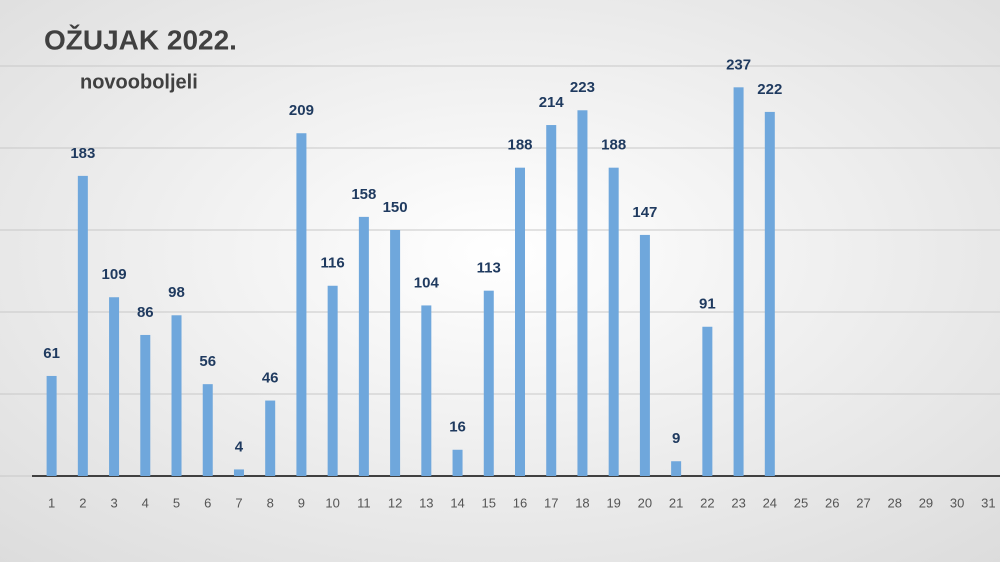 The width and height of the screenshot is (1000, 562). What do you see at coordinates (988, 502) in the screenshot?
I see `x-tick-label: 31` at bounding box center [988, 502].